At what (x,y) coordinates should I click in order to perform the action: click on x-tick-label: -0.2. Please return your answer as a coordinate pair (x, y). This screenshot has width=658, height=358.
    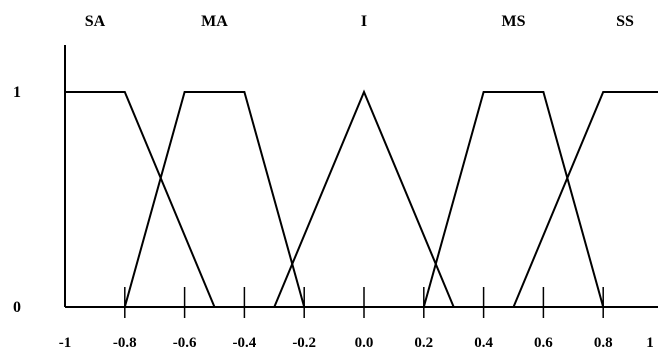
    Looking at the image, I should click on (304, 343).